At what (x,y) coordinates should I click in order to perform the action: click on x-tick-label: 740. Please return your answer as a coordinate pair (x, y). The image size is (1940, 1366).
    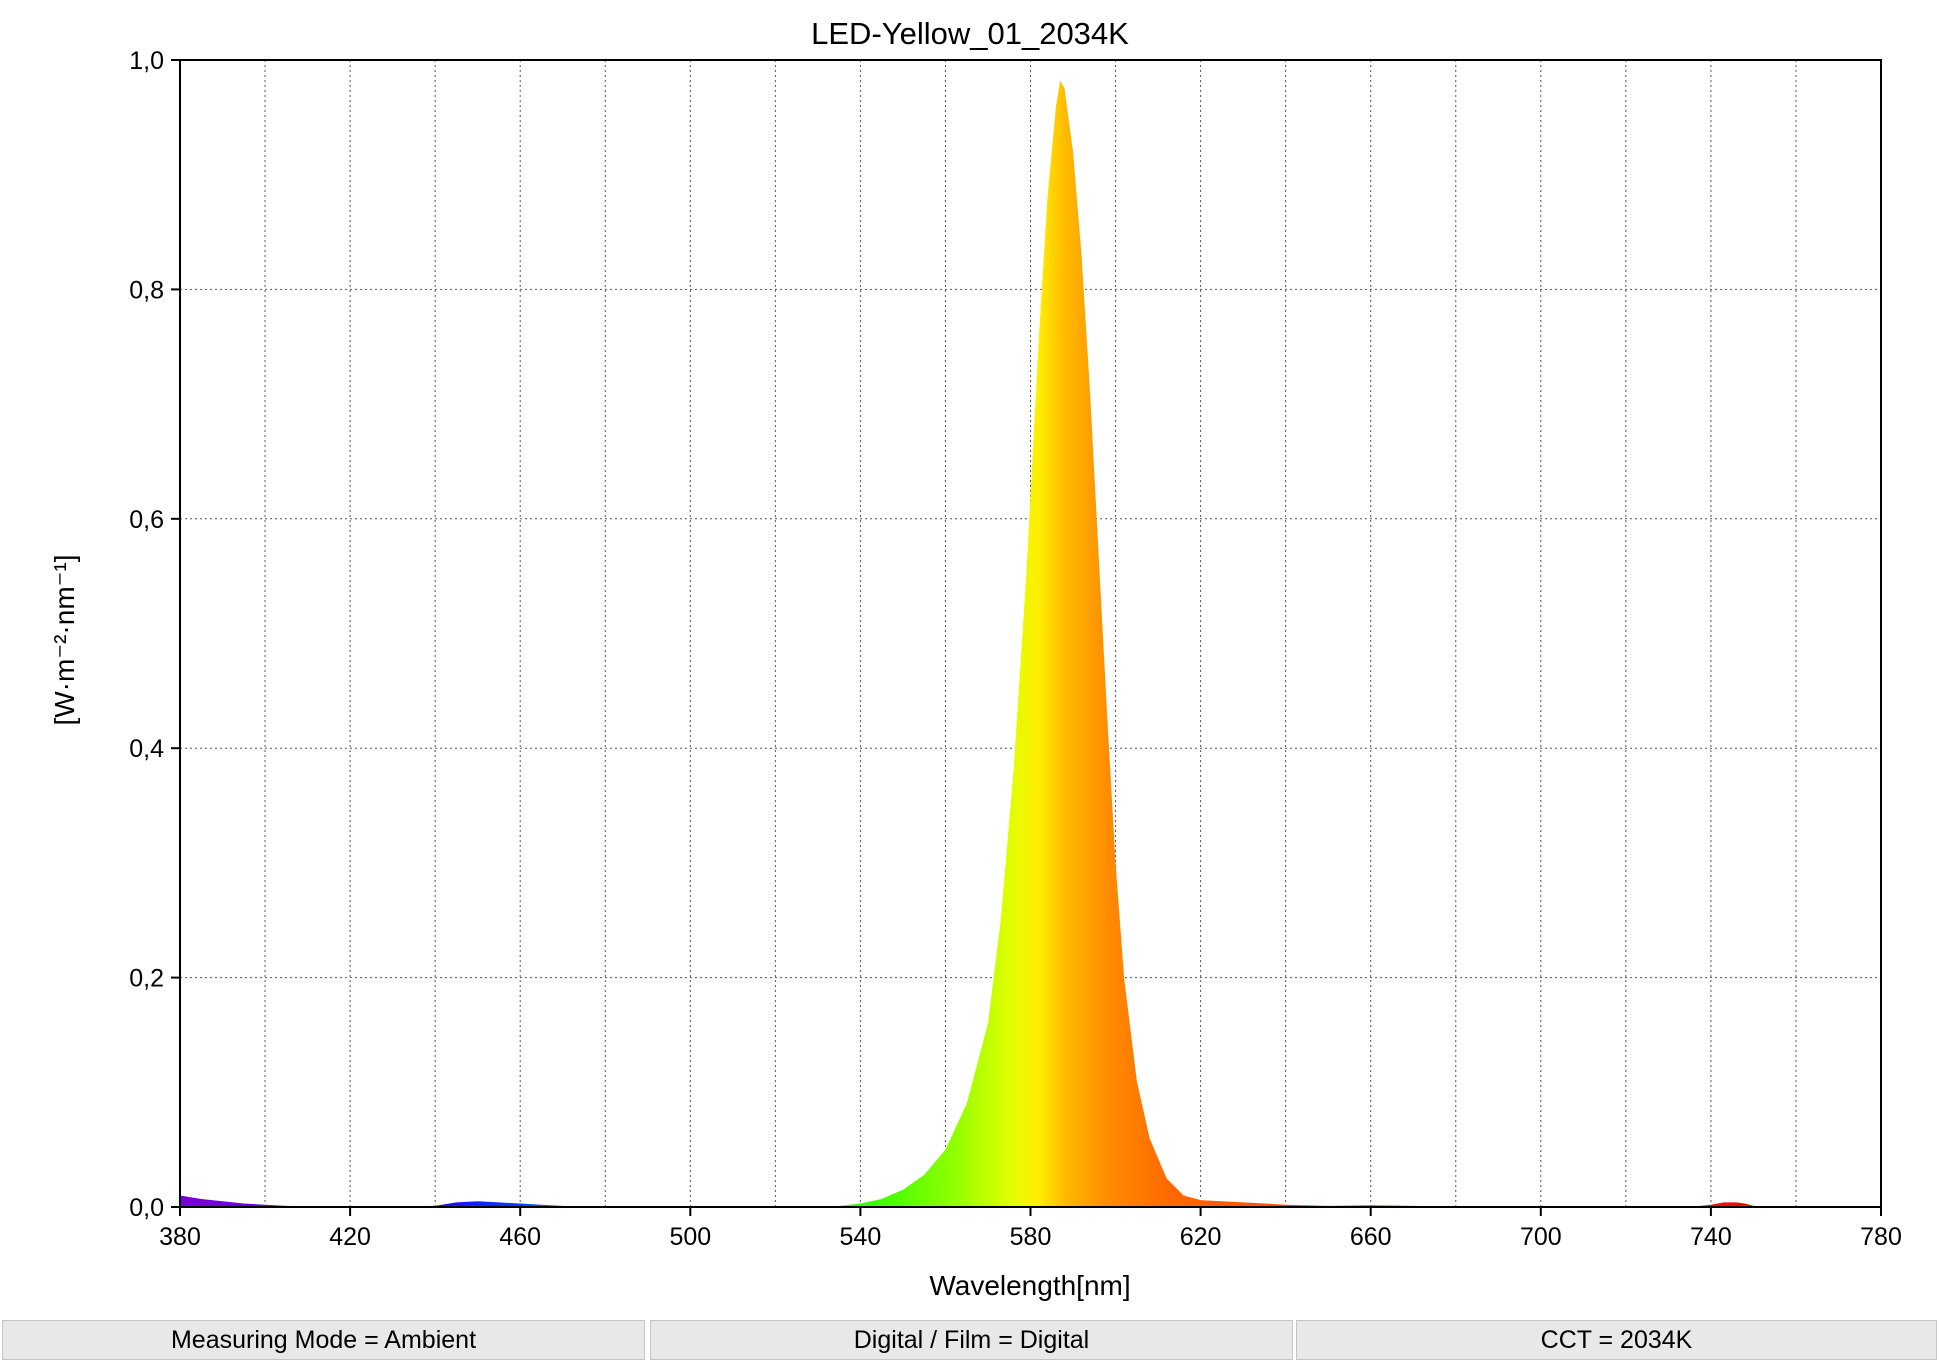
    Looking at the image, I should click on (1711, 1237).